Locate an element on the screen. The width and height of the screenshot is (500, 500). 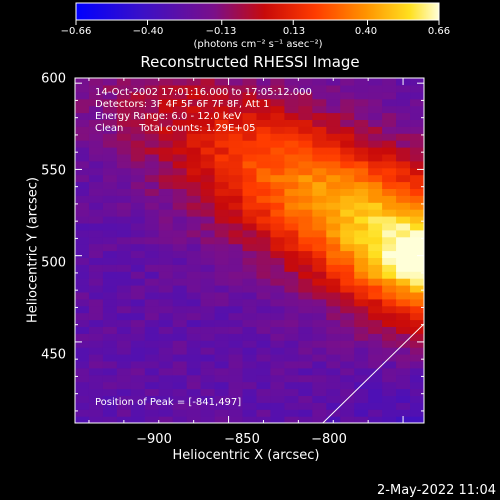
colorbar-tick-label: 0.40 is located at coordinates (366, 31).